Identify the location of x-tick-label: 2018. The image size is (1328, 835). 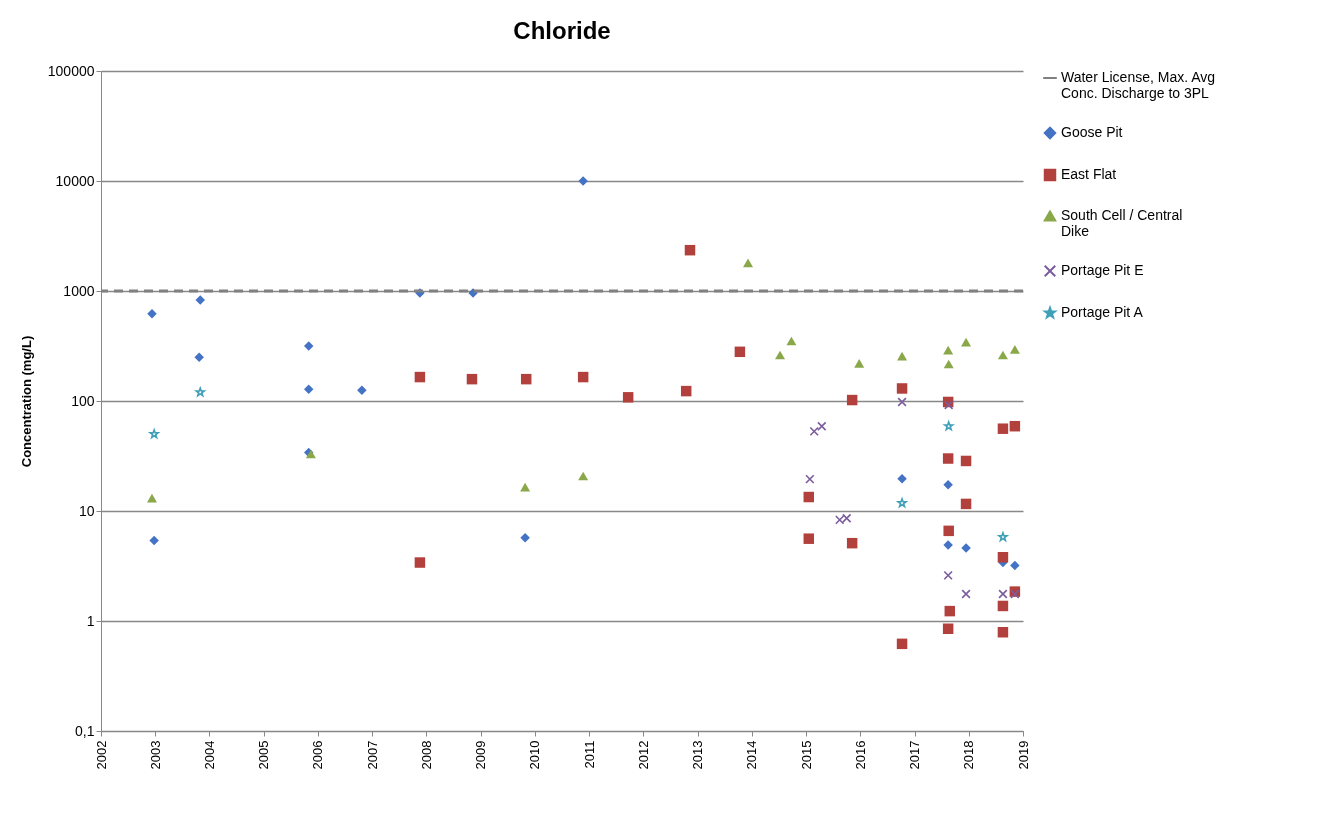
(969, 755).